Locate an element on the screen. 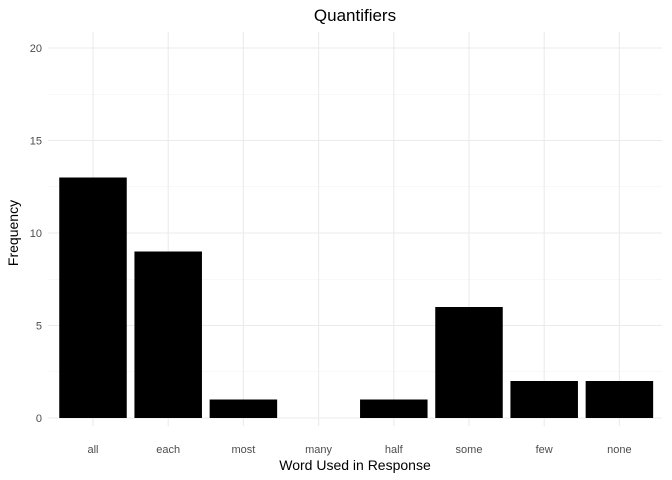 The width and height of the screenshot is (672, 480). x-tick-label-many: many is located at coordinates (318, 450).